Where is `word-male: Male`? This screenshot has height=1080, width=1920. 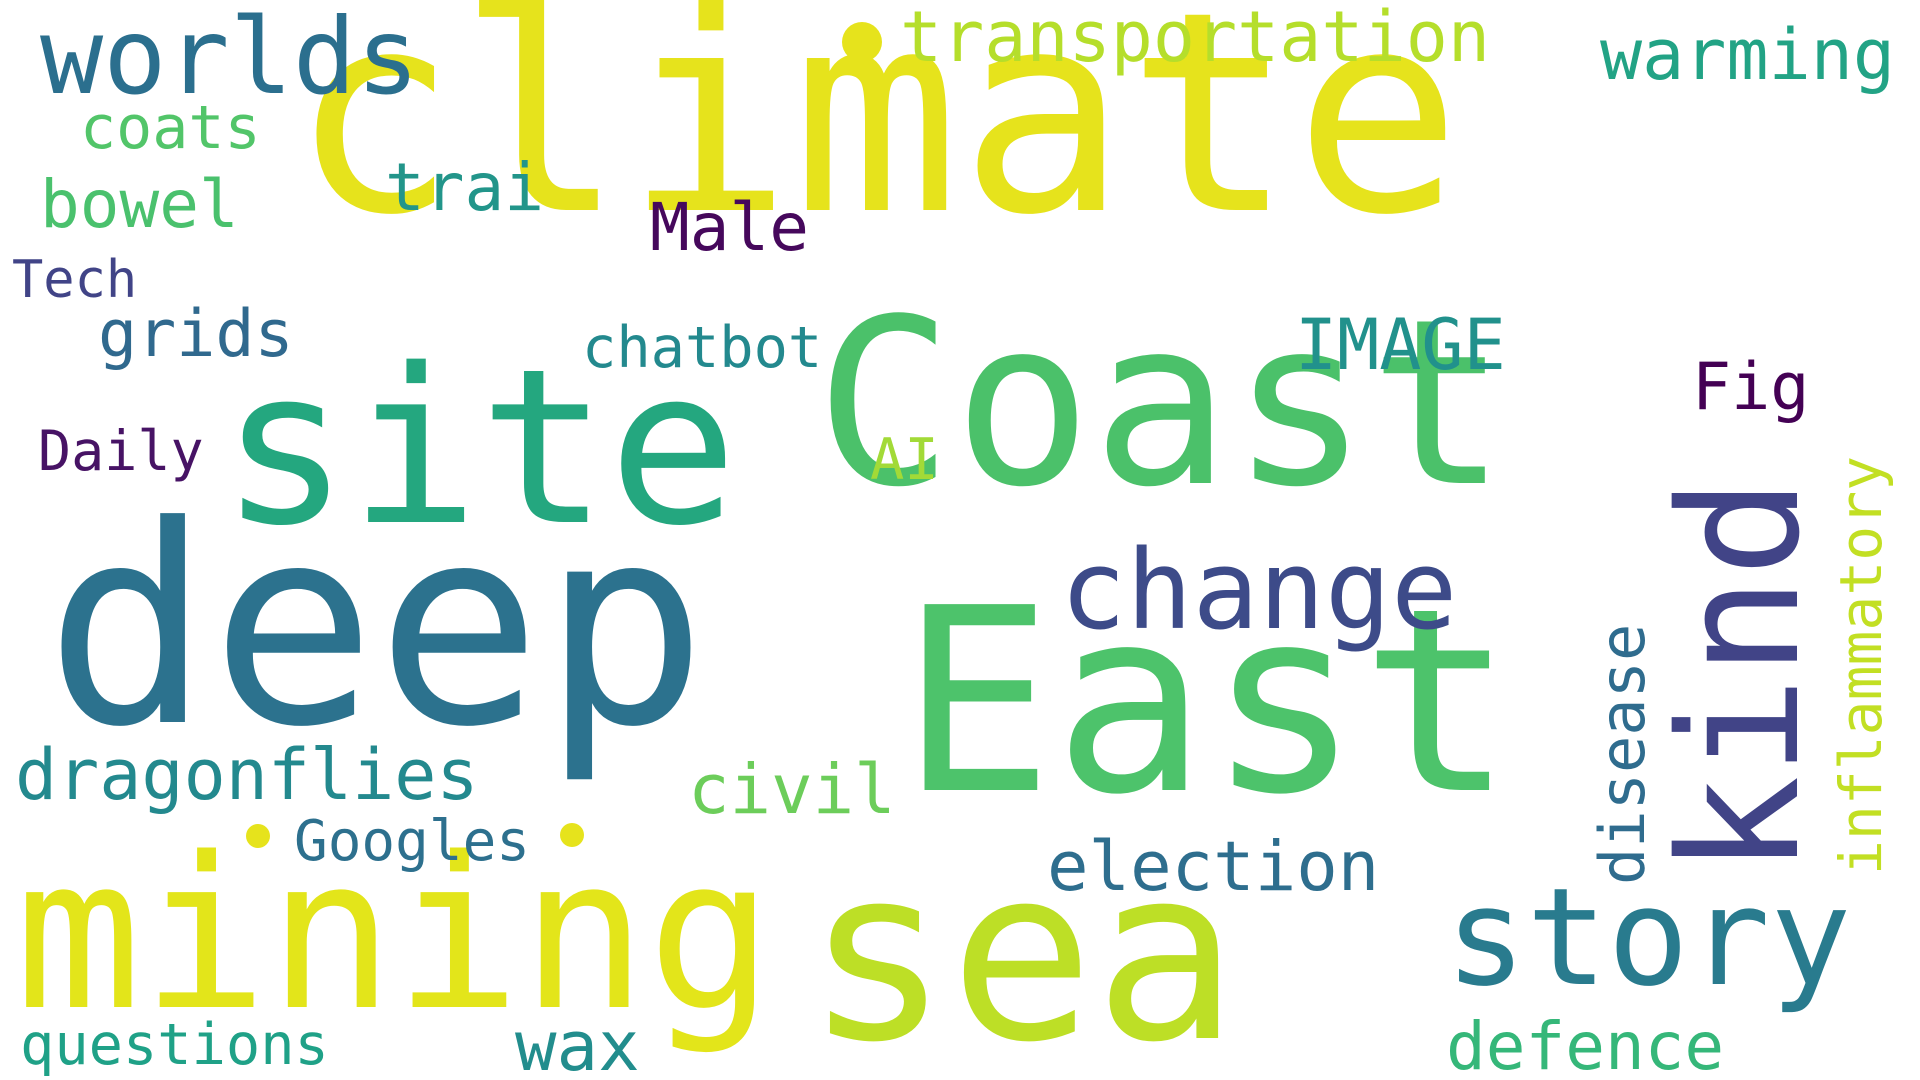 word-male: Male is located at coordinates (729, 227).